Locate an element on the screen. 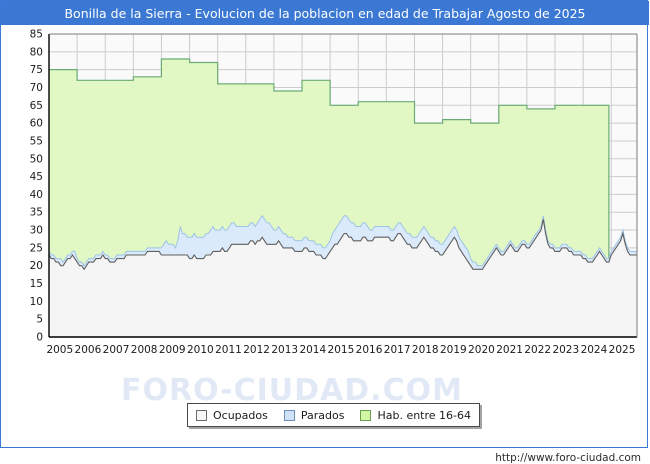  svg-text: 60 is located at coordinates (36, 124).